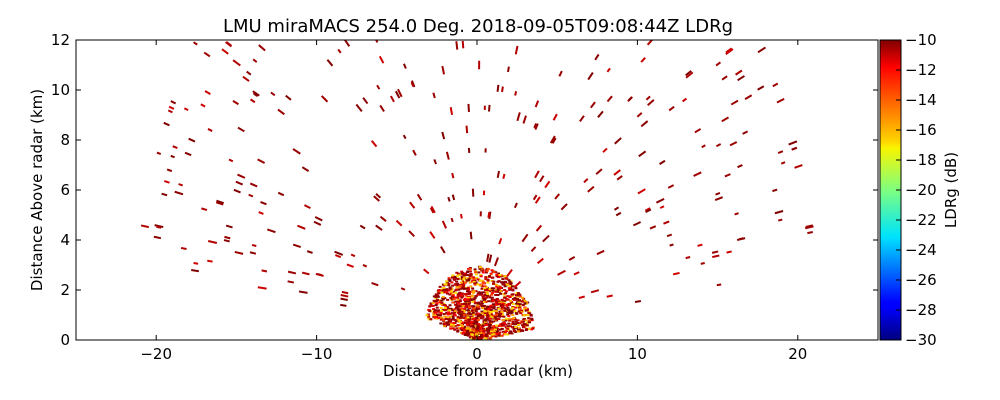 The image size is (1000, 400). What do you see at coordinates (637, 354) in the screenshot?
I see `x-tick-label: 10` at bounding box center [637, 354].